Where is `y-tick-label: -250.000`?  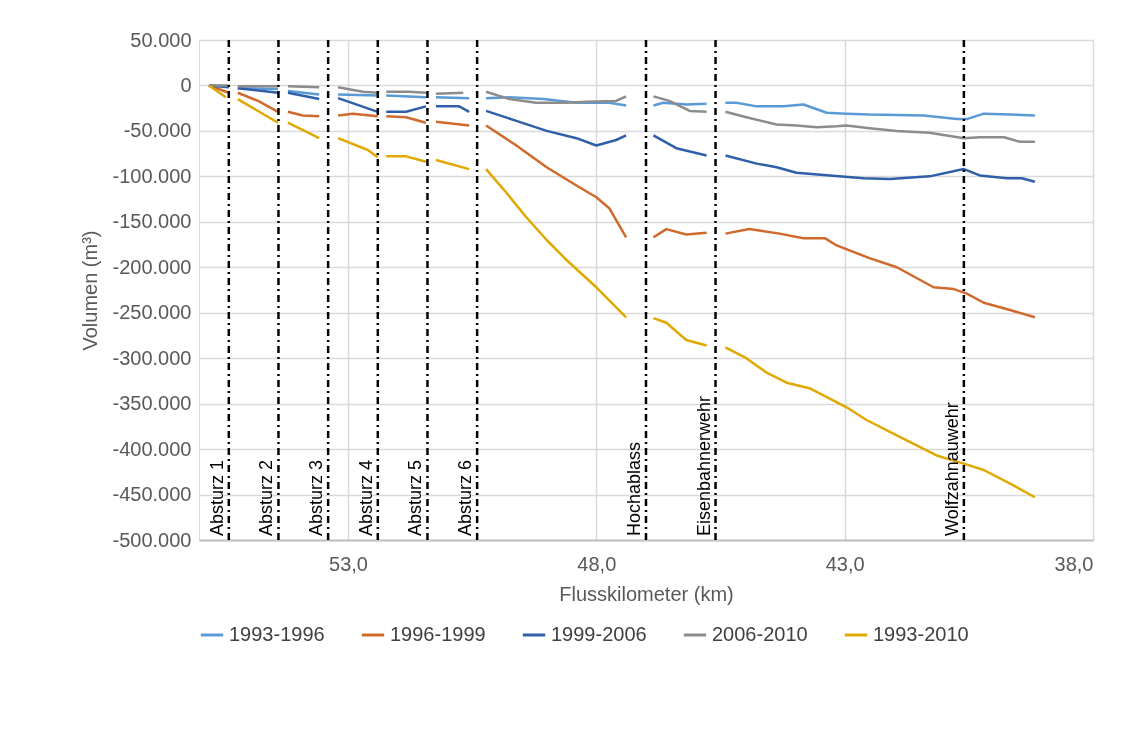 y-tick-label: -250.000 is located at coordinates (152, 312).